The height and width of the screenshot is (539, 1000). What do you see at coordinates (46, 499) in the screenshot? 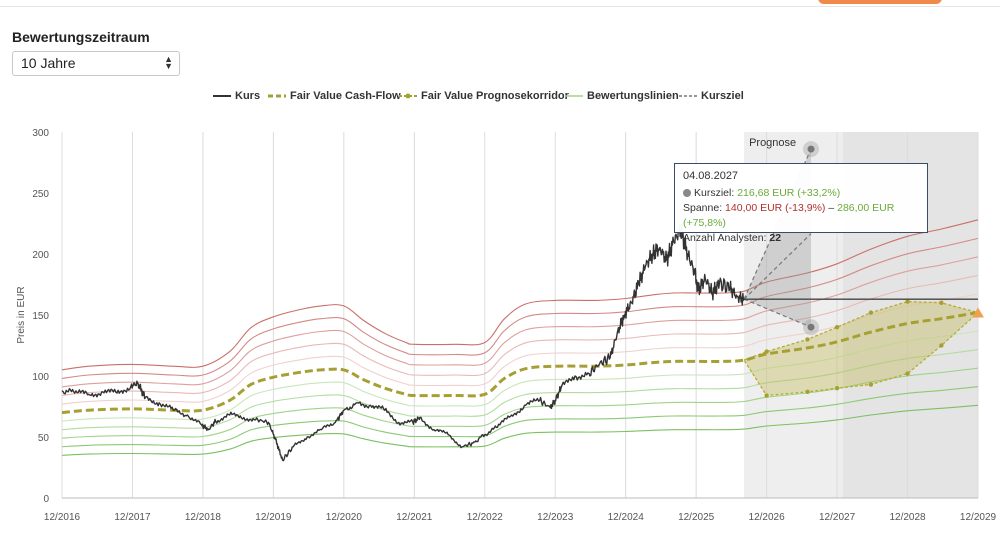
I see `y-tick-label: 0` at bounding box center [46, 499].